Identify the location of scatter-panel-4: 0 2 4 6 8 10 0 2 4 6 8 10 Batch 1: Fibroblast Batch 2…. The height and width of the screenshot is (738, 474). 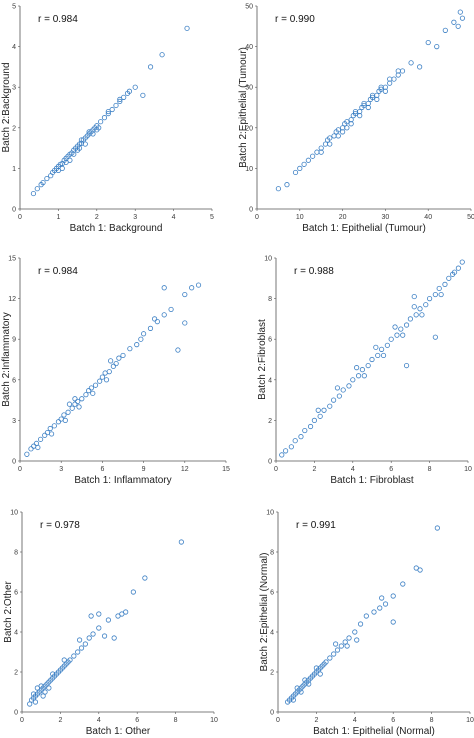
(364, 371).